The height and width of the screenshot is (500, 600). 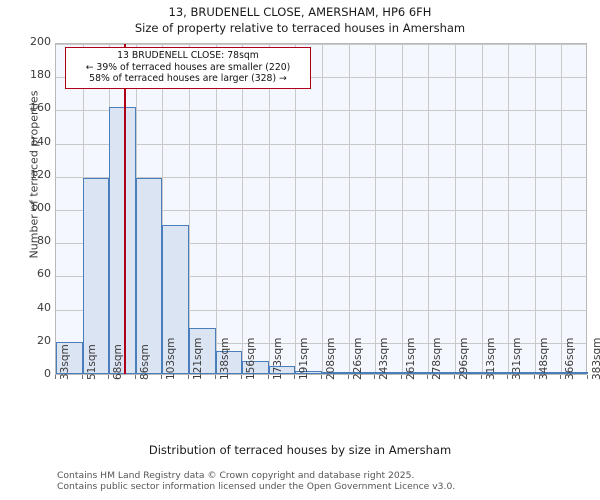 What do you see at coordinates (357, 358) in the screenshot?
I see `x-tick-label: 226sqm` at bounding box center [357, 358].